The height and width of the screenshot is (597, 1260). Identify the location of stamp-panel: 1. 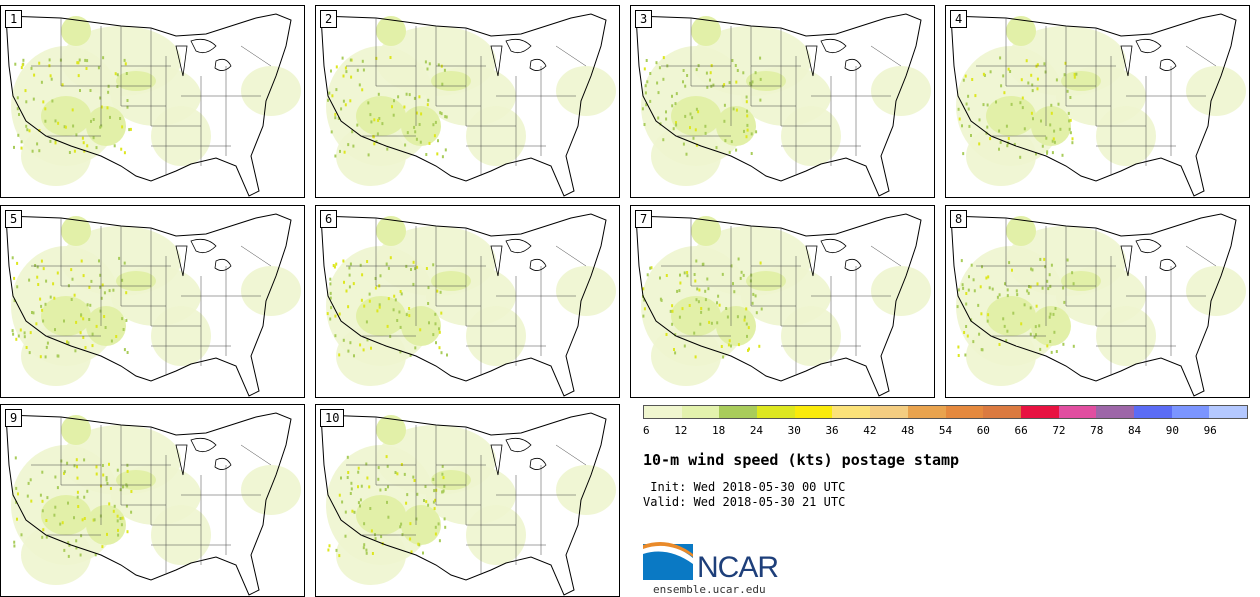
(152, 101).